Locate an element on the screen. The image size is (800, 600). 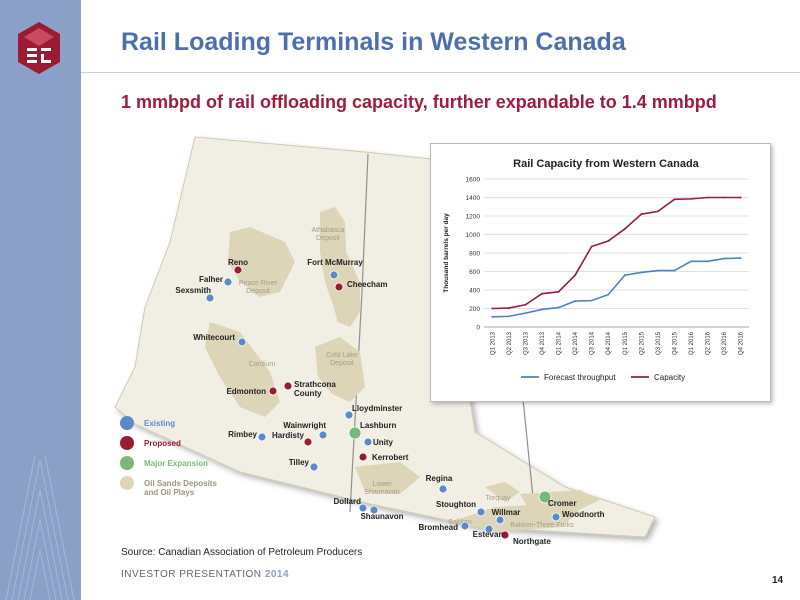
data-point-forecast-throughput-q4-2014 is located at coordinates (608, 294).